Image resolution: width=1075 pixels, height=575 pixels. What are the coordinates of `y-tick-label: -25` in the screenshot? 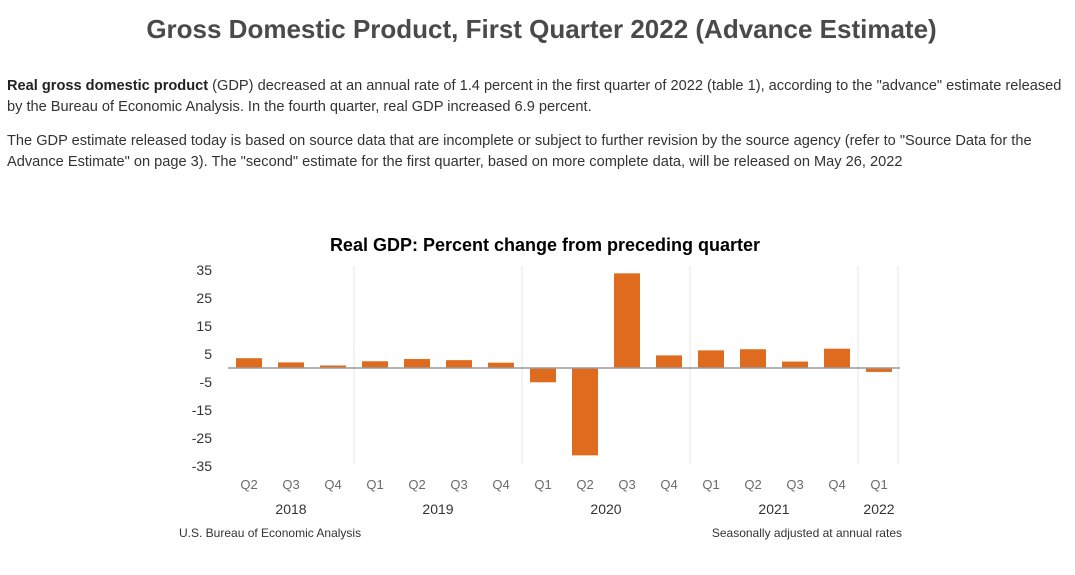 It's located at (202, 438).